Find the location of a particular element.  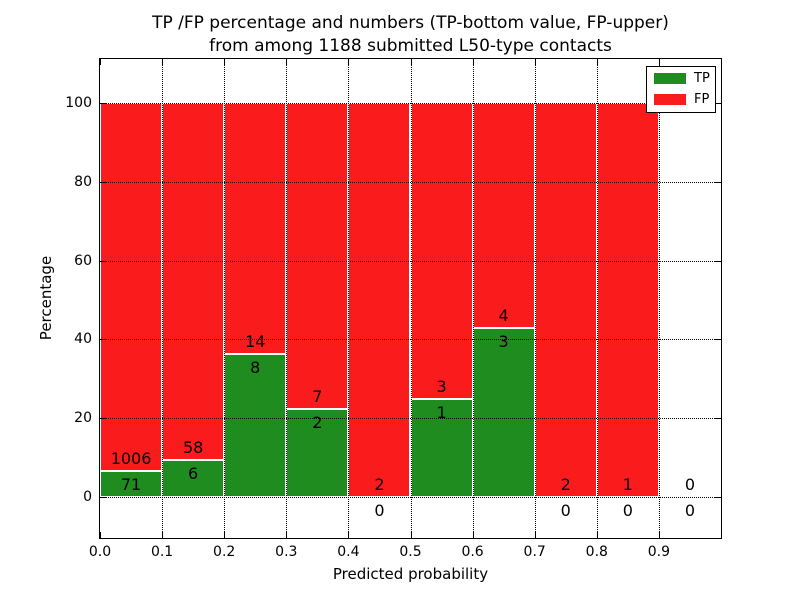

fp-count-label: 1 is located at coordinates (627, 484).